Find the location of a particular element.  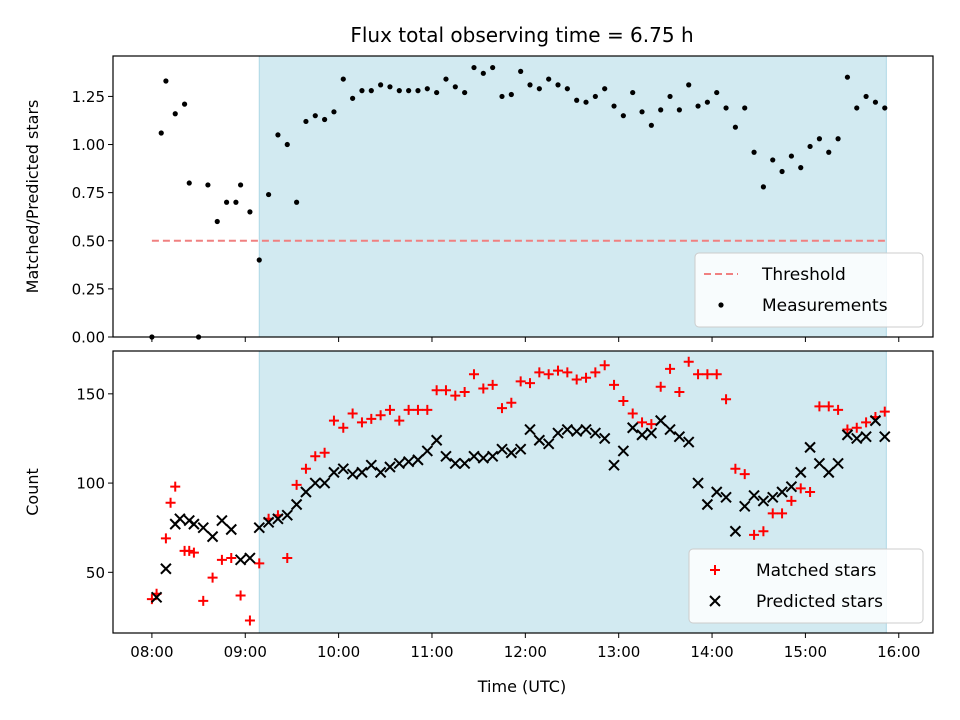

legend-marker is located at coordinates (715, 570).